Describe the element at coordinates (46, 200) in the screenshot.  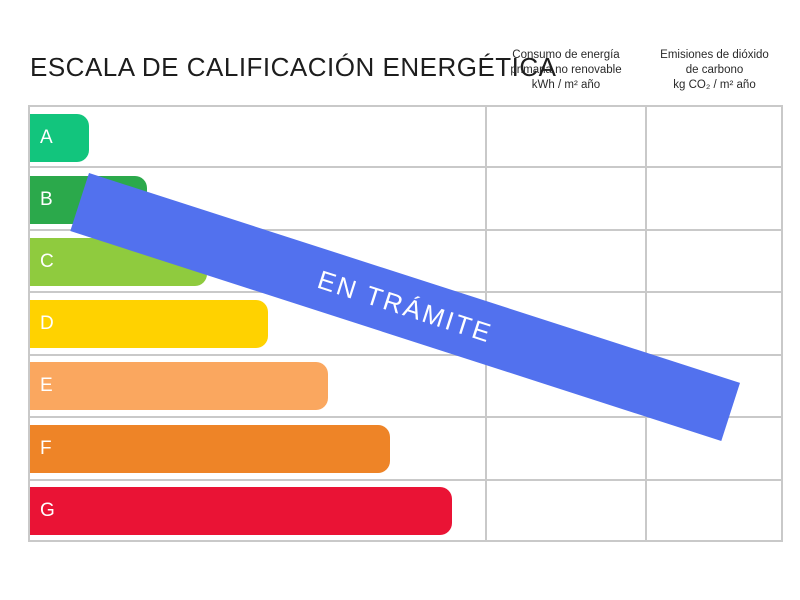
I see `scale-letter-b: B` at that location.